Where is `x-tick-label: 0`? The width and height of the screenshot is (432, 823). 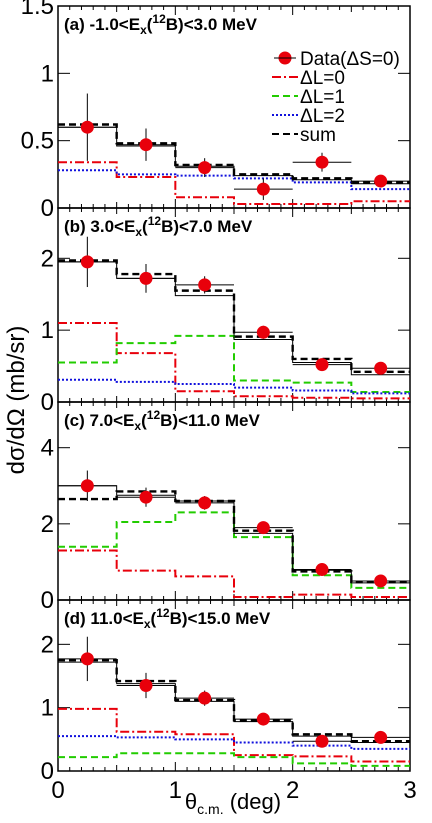 x-tick-label: 0 is located at coordinates (57, 790).